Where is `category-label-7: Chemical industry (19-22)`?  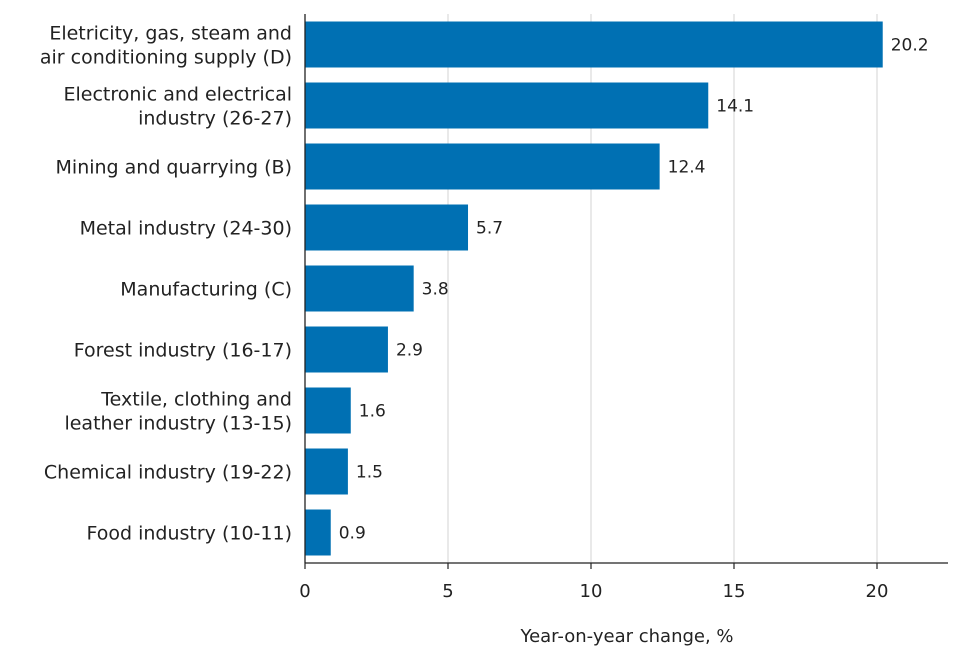
category-label-7: Chemical industry (19-22) is located at coordinates (168, 473).